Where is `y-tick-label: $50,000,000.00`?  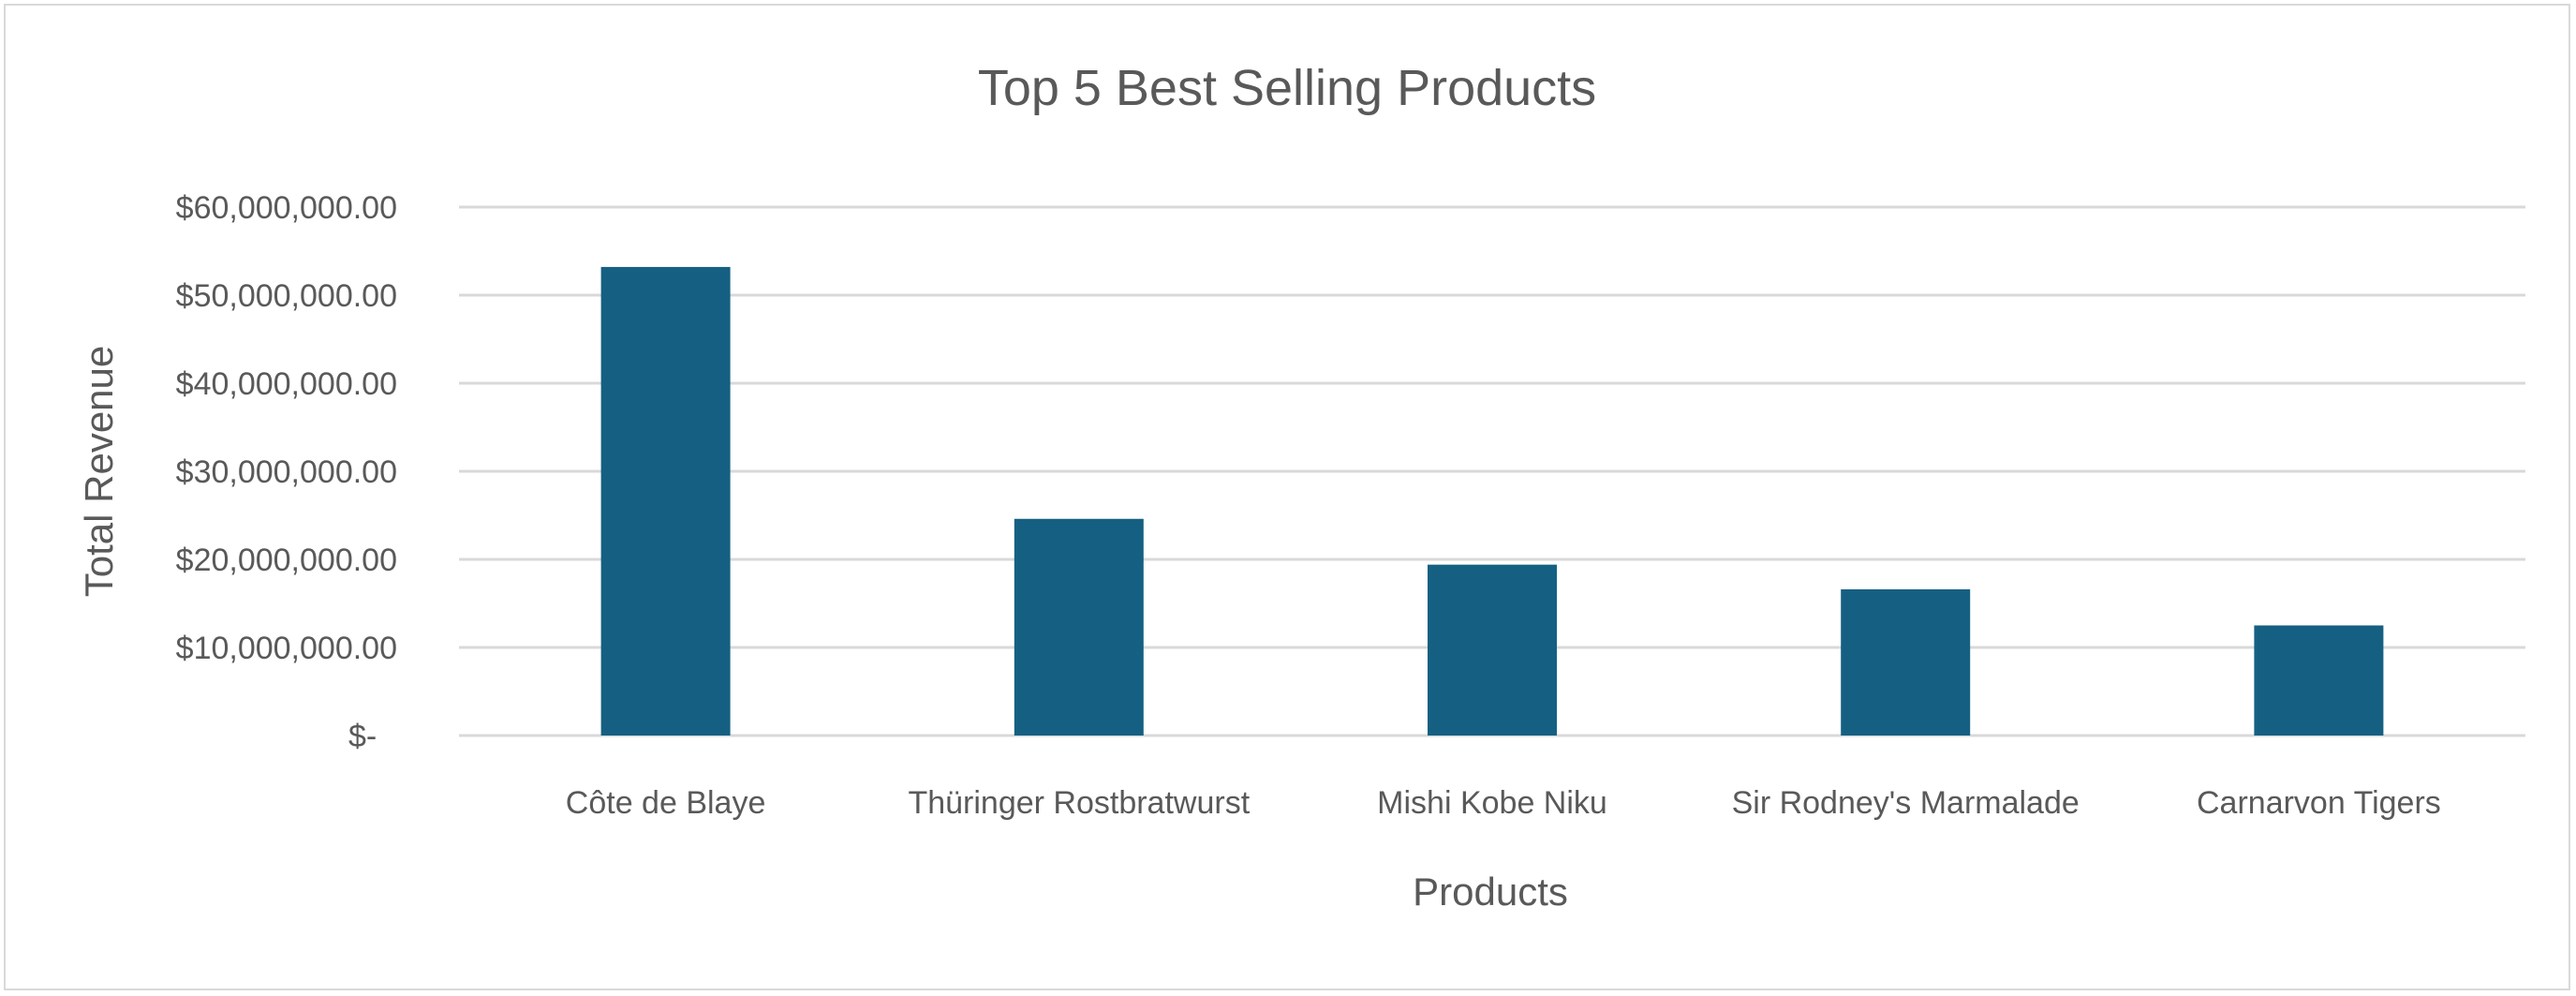
y-tick-label: $50,000,000.00 is located at coordinates (286, 296).